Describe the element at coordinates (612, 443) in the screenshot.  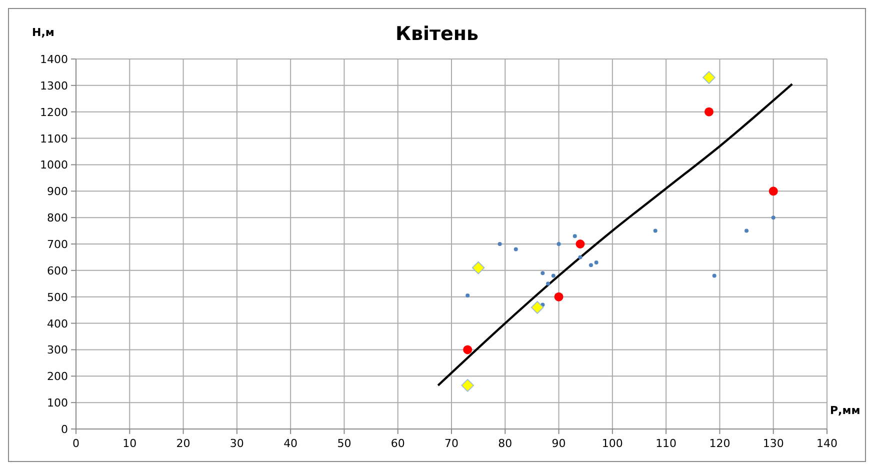
I see `x-tick-label: 100` at that location.